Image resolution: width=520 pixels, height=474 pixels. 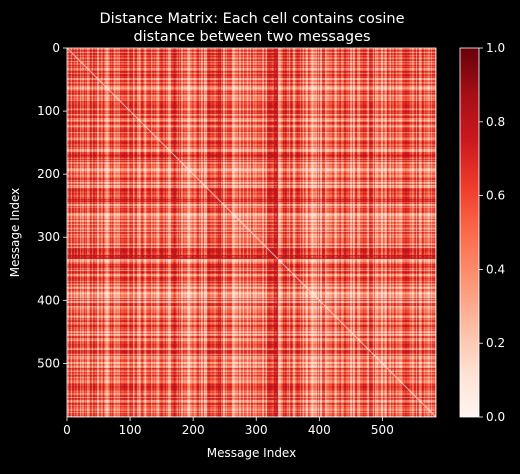 What do you see at coordinates (495, 122) in the screenshot?
I see `colorbar-tick-label: 0.8` at bounding box center [495, 122].